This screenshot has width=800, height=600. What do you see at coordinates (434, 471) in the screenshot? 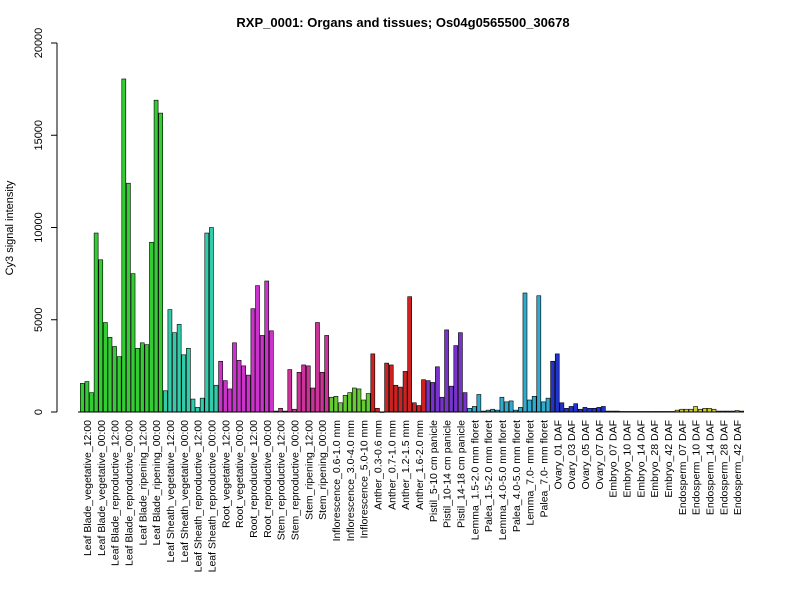
I see `x-tick-label: Pistil_5-10 cm panicle` at bounding box center [434, 471].